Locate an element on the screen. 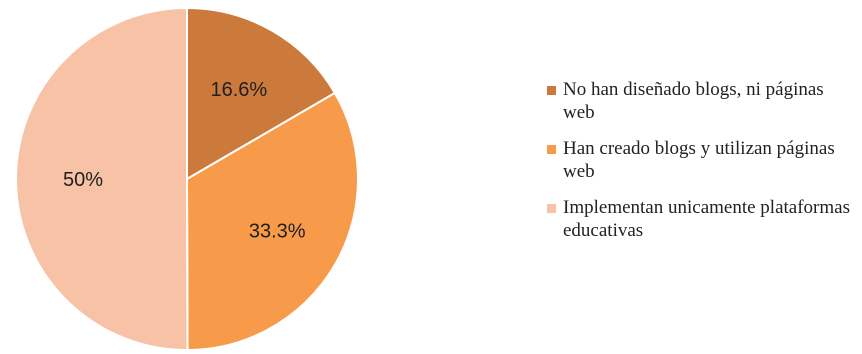 The image size is (862, 354). legend-item-no-blogs: No han diseñado blogs, ni páginas web is located at coordinates (703, 101).